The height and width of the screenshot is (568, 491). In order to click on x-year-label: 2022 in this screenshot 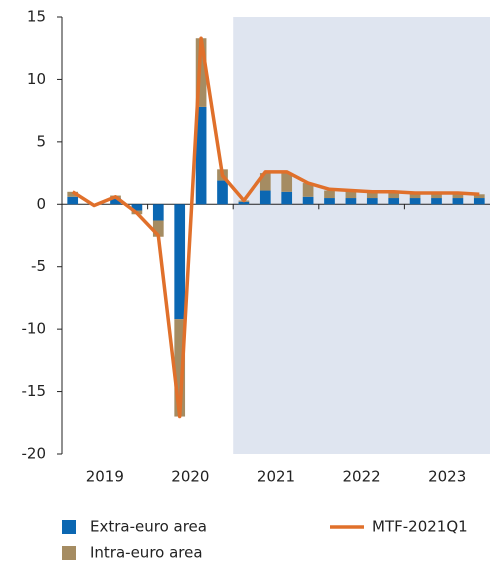, I will do `click(362, 477)`.